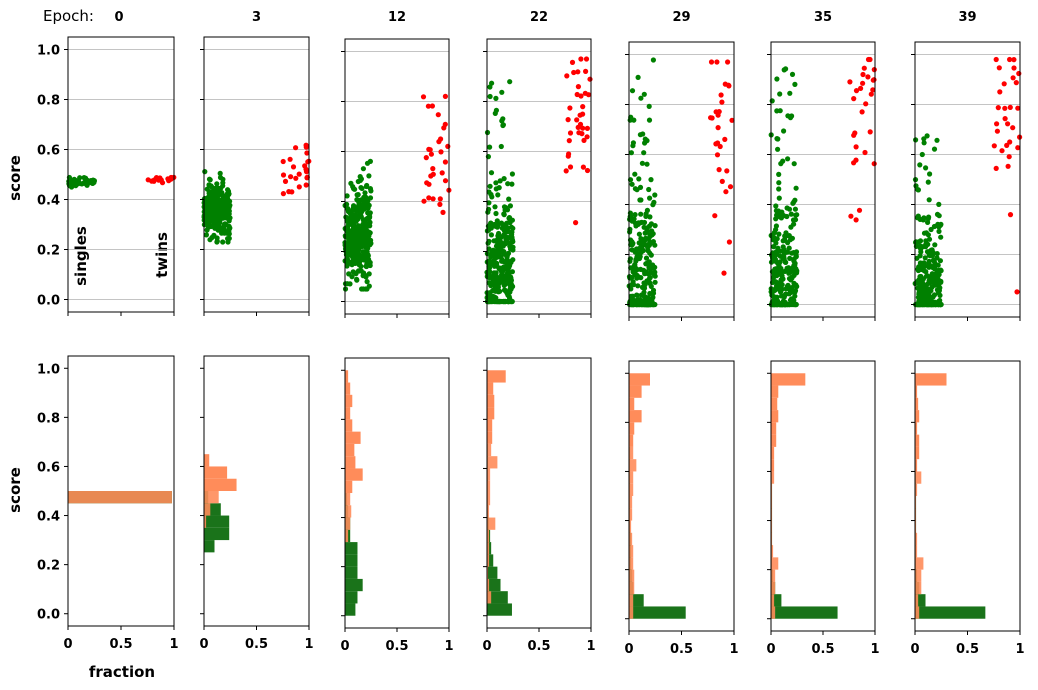 The height and width of the screenshot is (690, 1038). I want to click on scatter-subplot-epoch-22: 22, so click(538, 164).